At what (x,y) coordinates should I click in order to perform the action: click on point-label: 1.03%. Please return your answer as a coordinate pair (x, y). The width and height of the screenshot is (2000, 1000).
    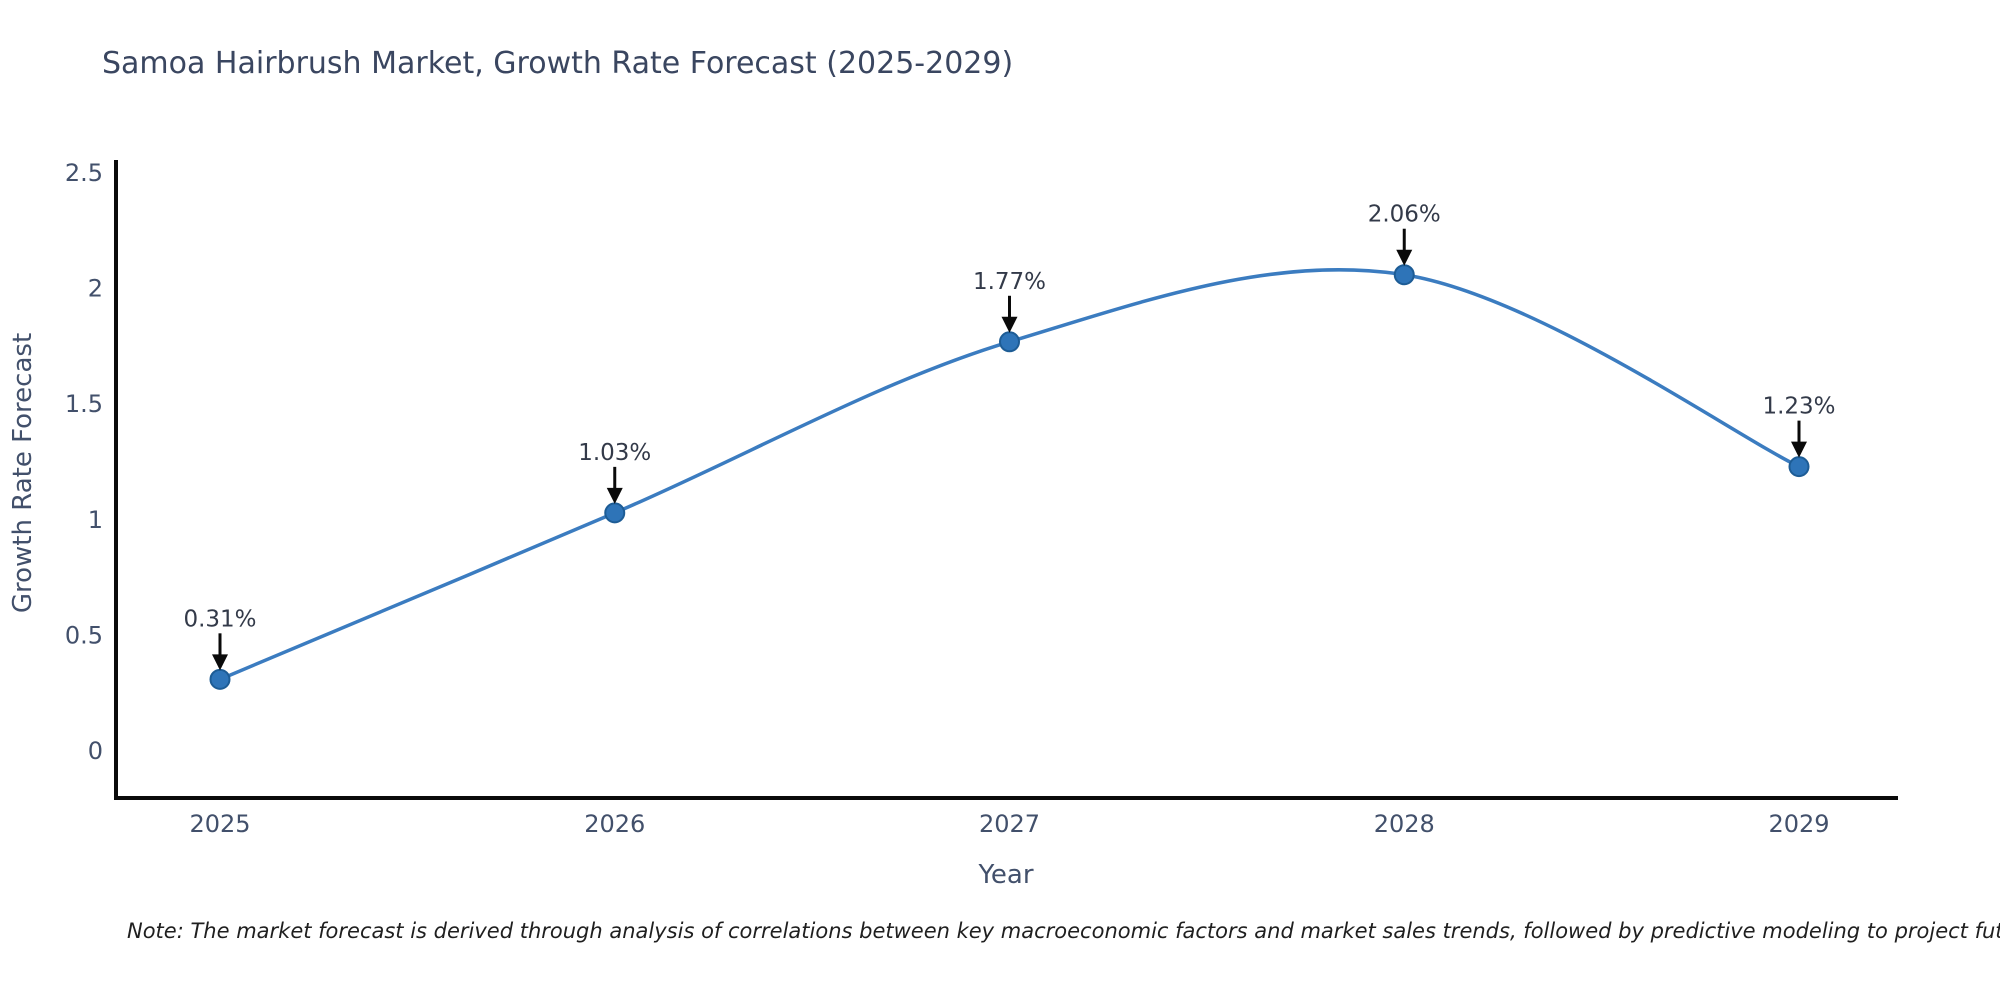
    Looking at the image, I should click on (614, 453).